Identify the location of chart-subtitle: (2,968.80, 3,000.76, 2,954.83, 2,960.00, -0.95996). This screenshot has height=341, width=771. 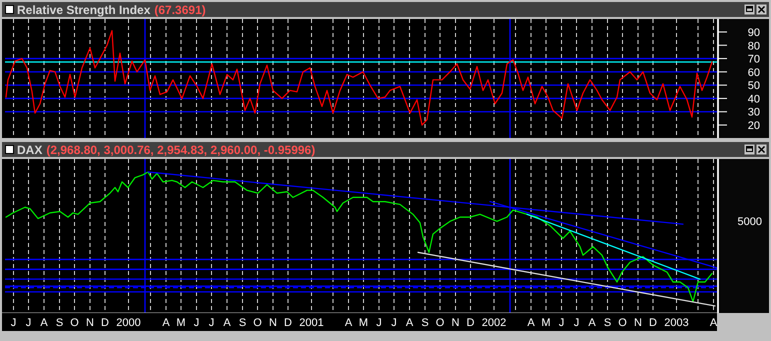
(181, 150).